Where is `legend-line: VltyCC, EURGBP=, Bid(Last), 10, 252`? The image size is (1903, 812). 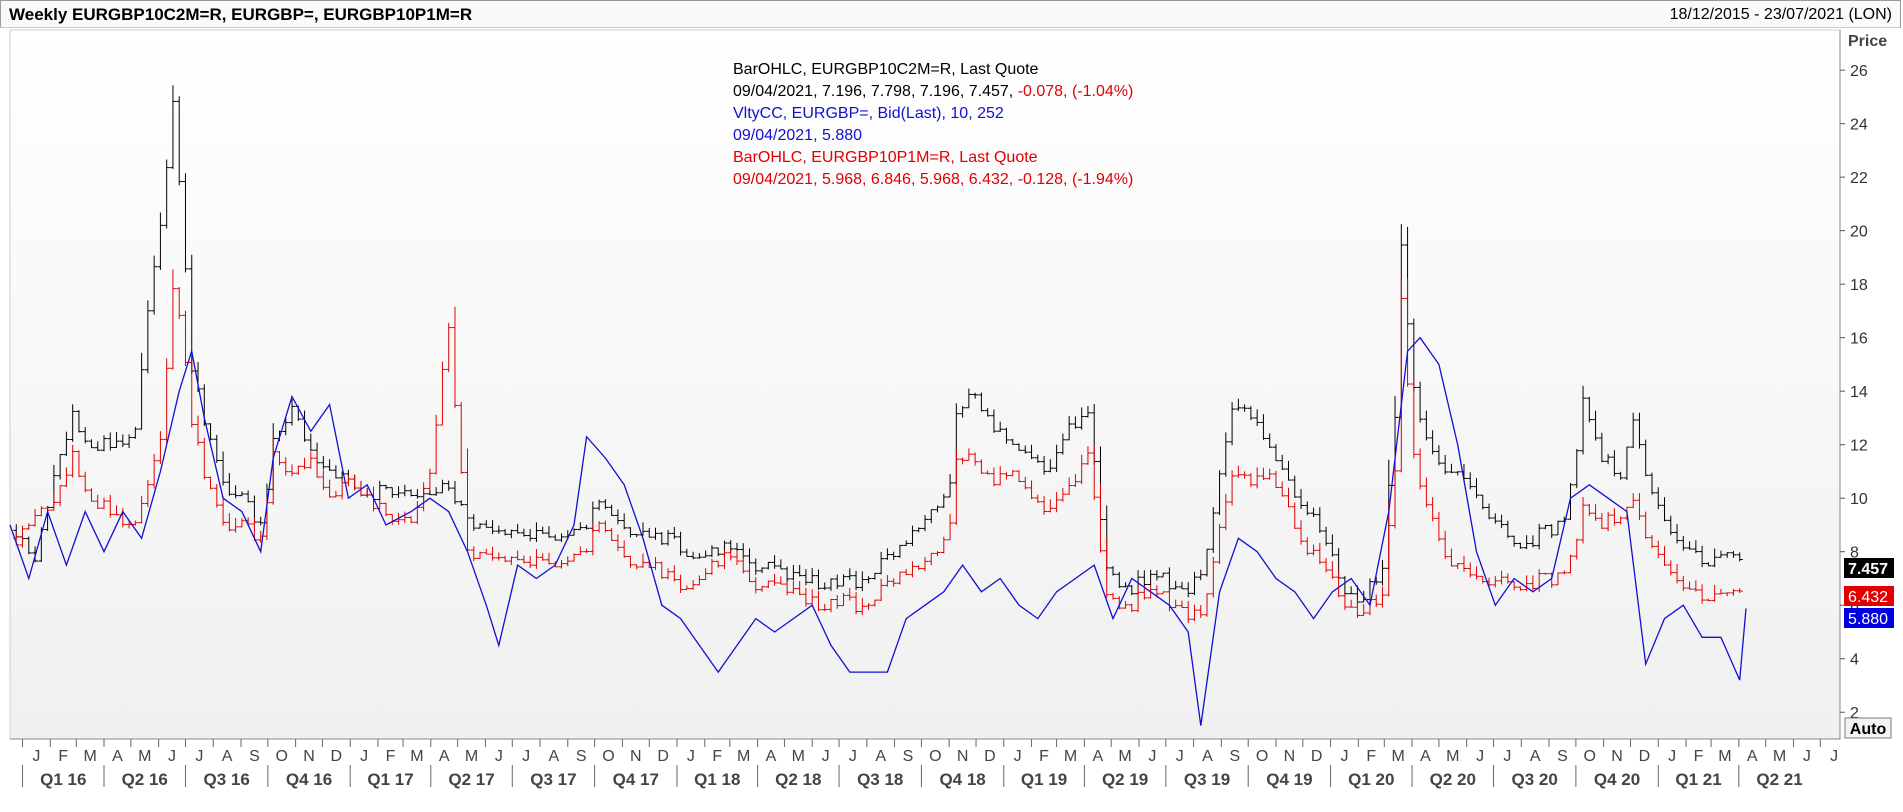 legend-line: VltyCC, EURGBP=, Bid(Last), 10, 252 is located at coordinates (868, 113).